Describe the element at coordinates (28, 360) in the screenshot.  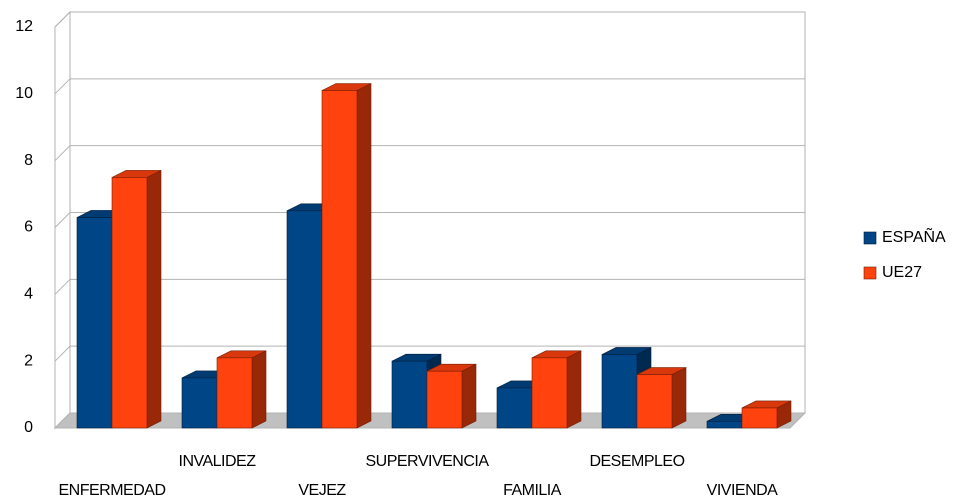
I see `y-tick-label: 2` at that location.